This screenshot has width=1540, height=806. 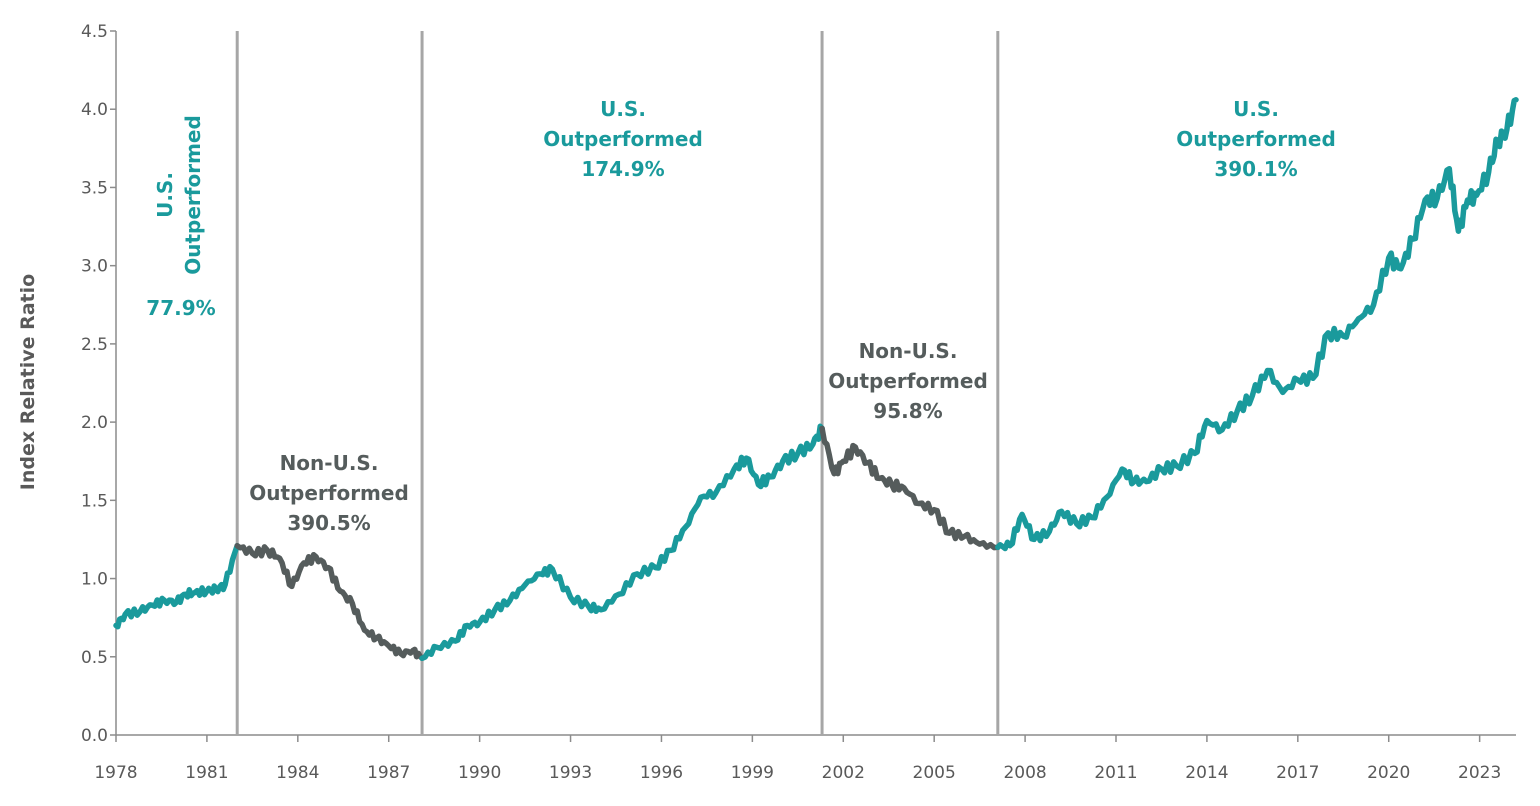 I want to click on x-tick-label: 2023, so click(x=1479, y=773).